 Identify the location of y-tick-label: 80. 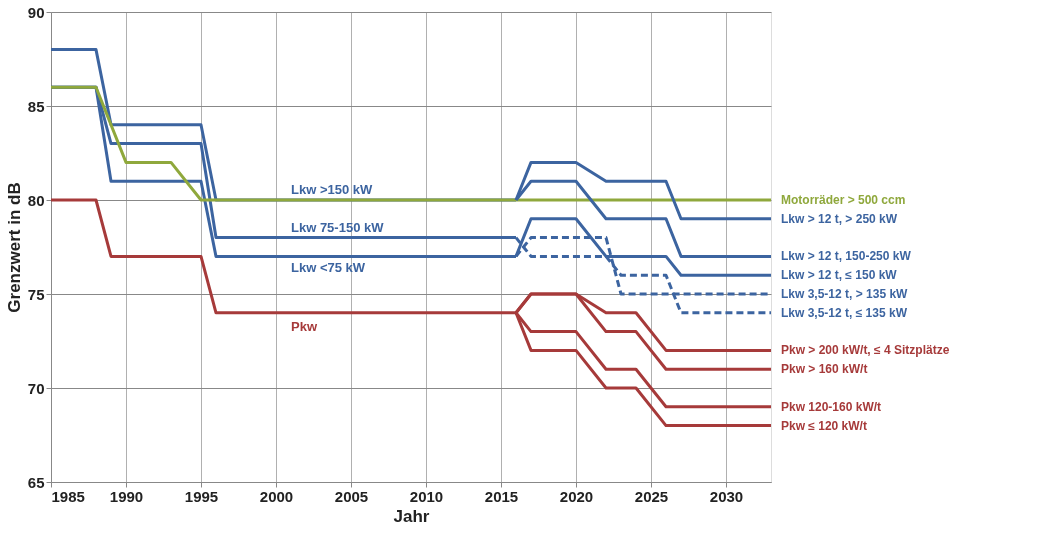
(36, 200).